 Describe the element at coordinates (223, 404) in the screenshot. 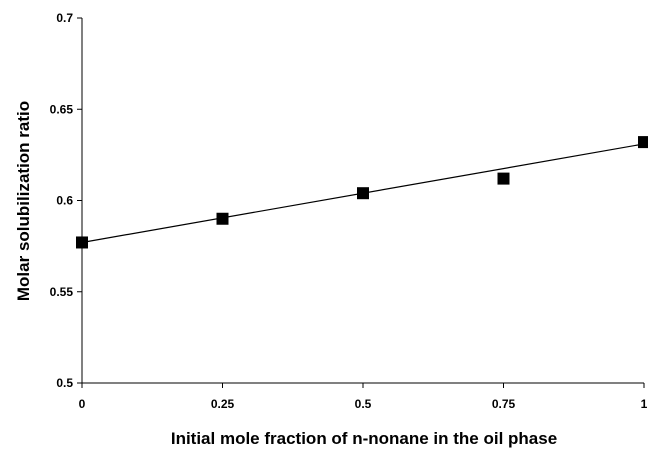

I see `x-tick-label: 0.25` at that location.